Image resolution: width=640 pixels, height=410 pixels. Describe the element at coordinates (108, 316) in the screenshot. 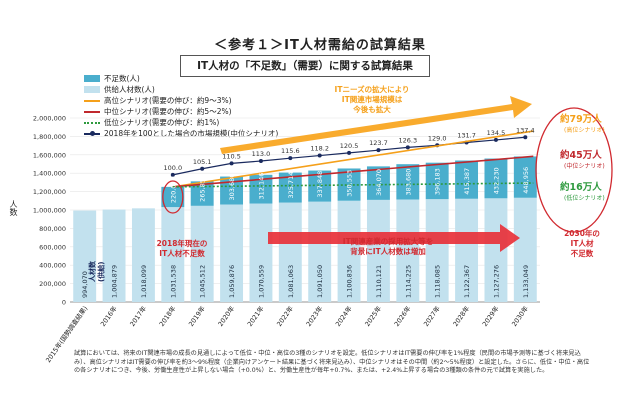

I see `x-tick-label: 2016年` at that location.